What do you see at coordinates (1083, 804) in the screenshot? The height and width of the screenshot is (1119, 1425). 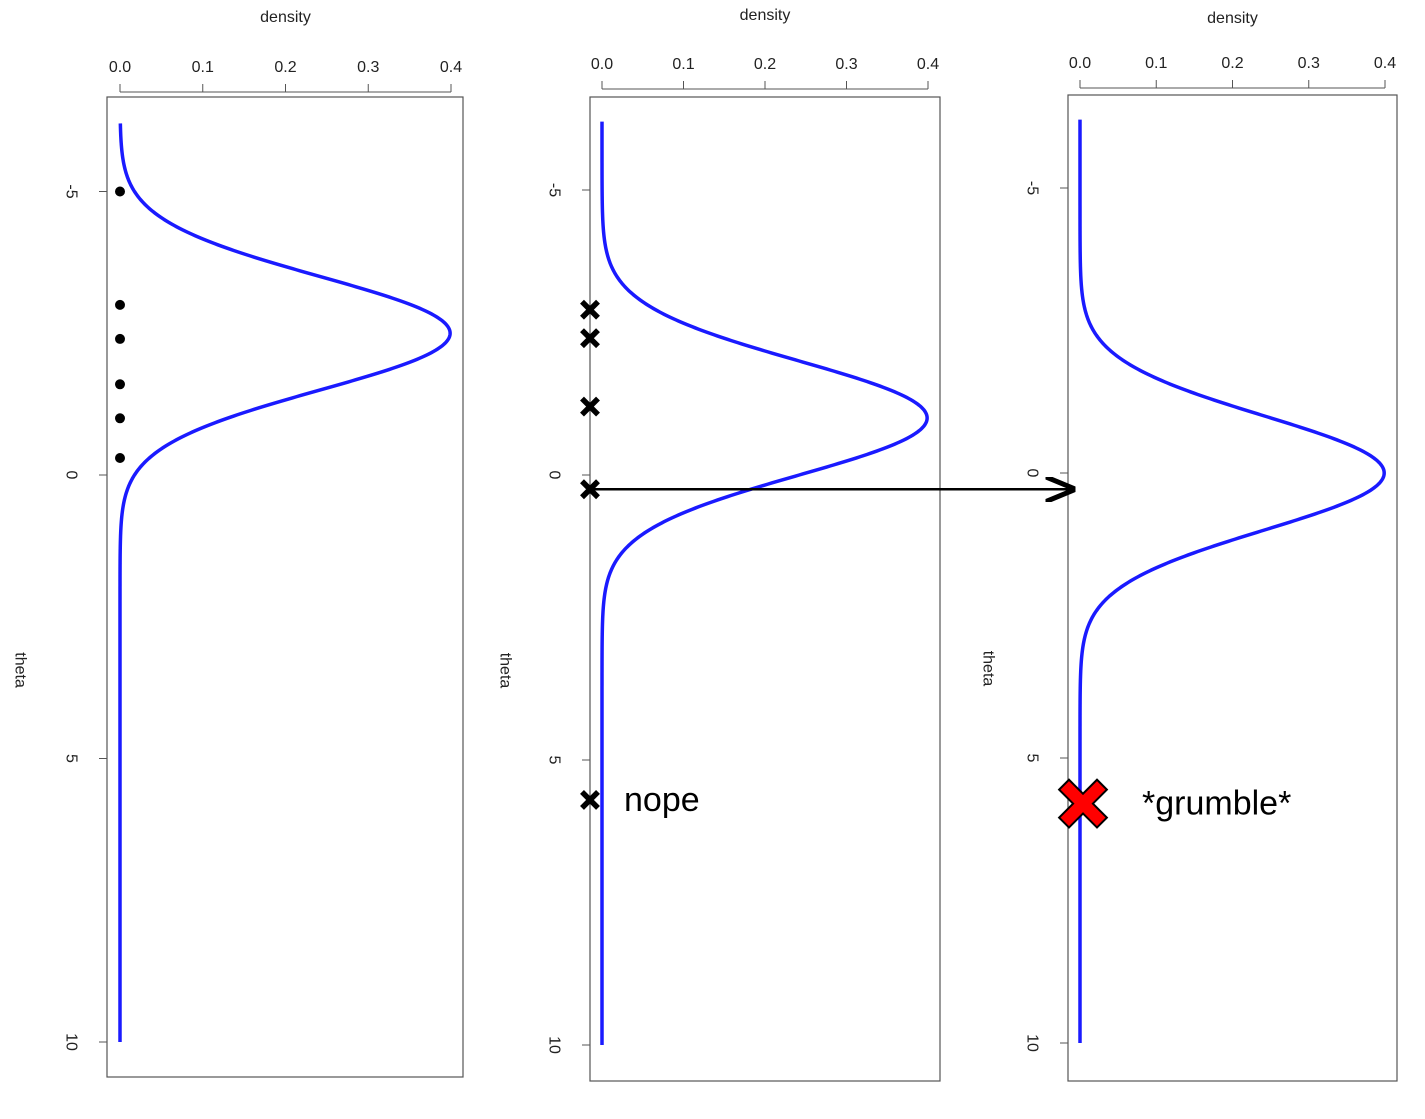 I see `rejected-proposal-marker` at bounding box center [1083, 804].